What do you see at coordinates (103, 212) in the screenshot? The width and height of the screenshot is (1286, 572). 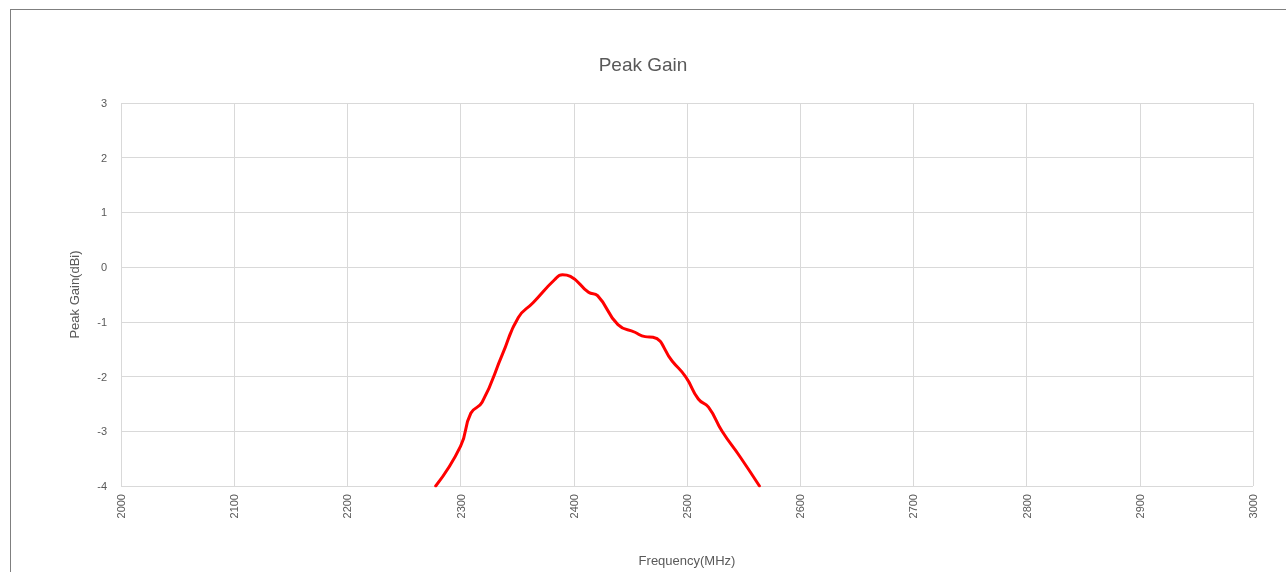 I see `y-tick-label: 1` at bounding box center [103, 212].